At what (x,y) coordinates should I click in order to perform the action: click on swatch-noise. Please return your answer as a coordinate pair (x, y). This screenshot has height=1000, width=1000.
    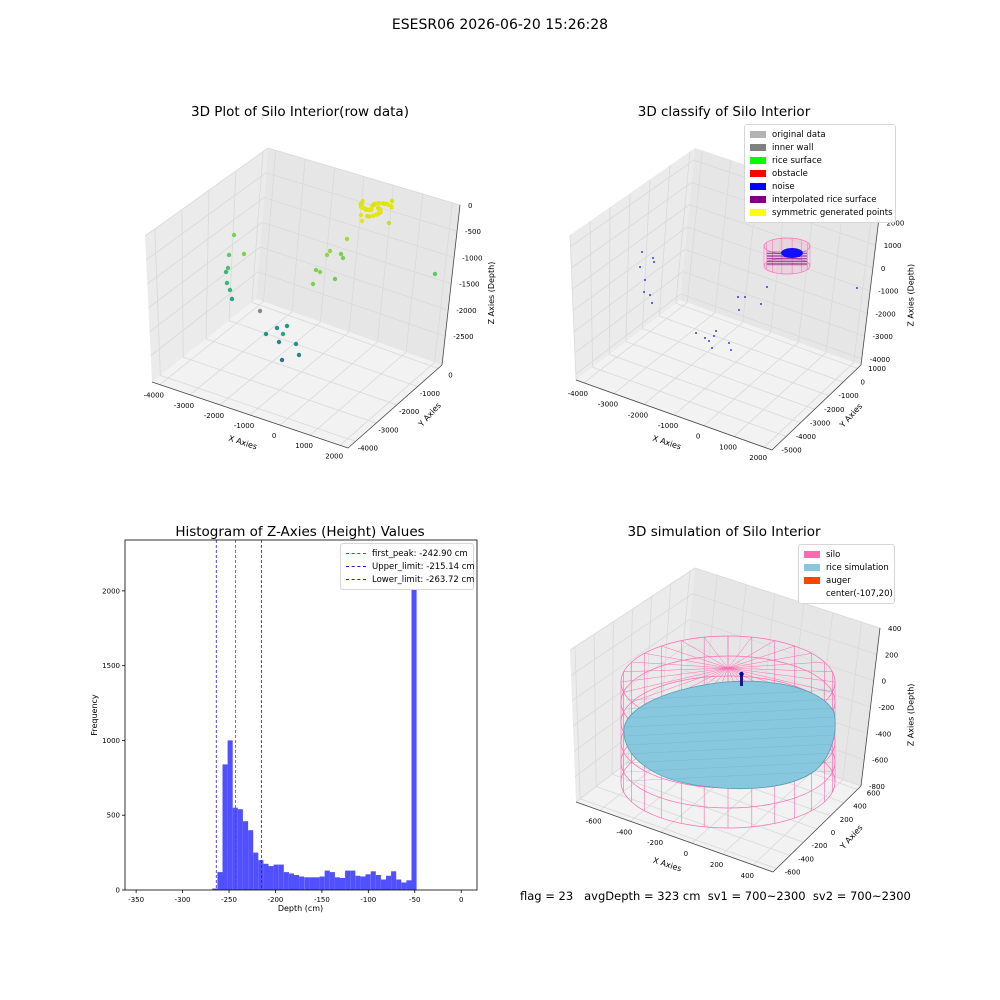
    Looking at the image, I should click on (758, 186).